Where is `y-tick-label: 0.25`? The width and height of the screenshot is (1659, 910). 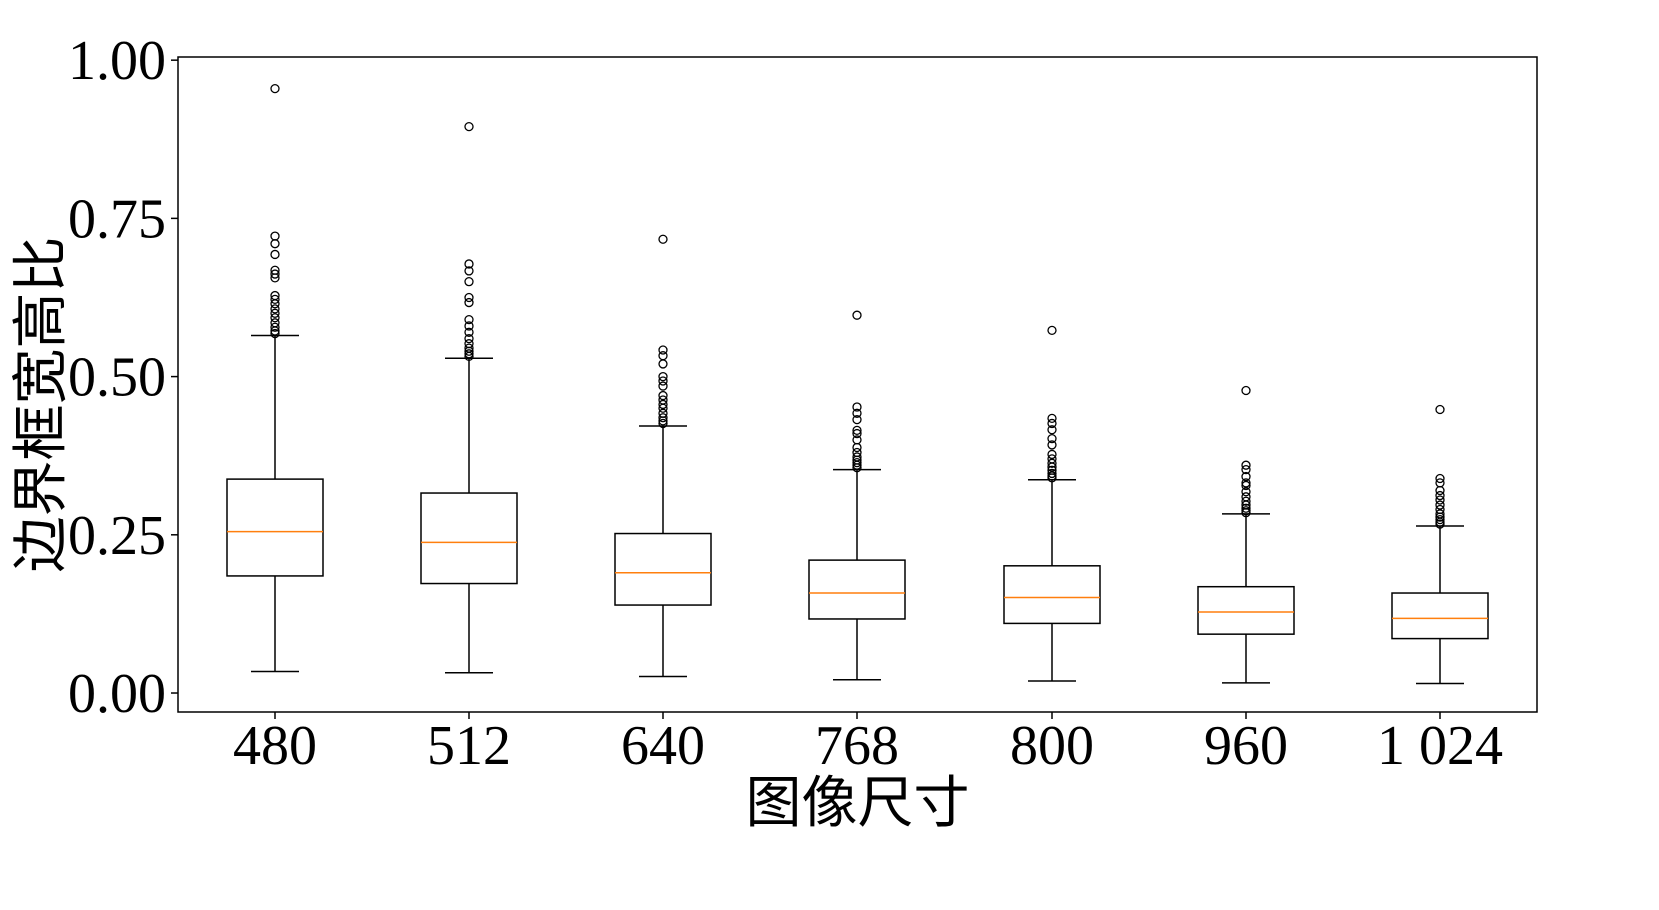
y-tick-label: 0.25 is located at coordinates (117, 536).